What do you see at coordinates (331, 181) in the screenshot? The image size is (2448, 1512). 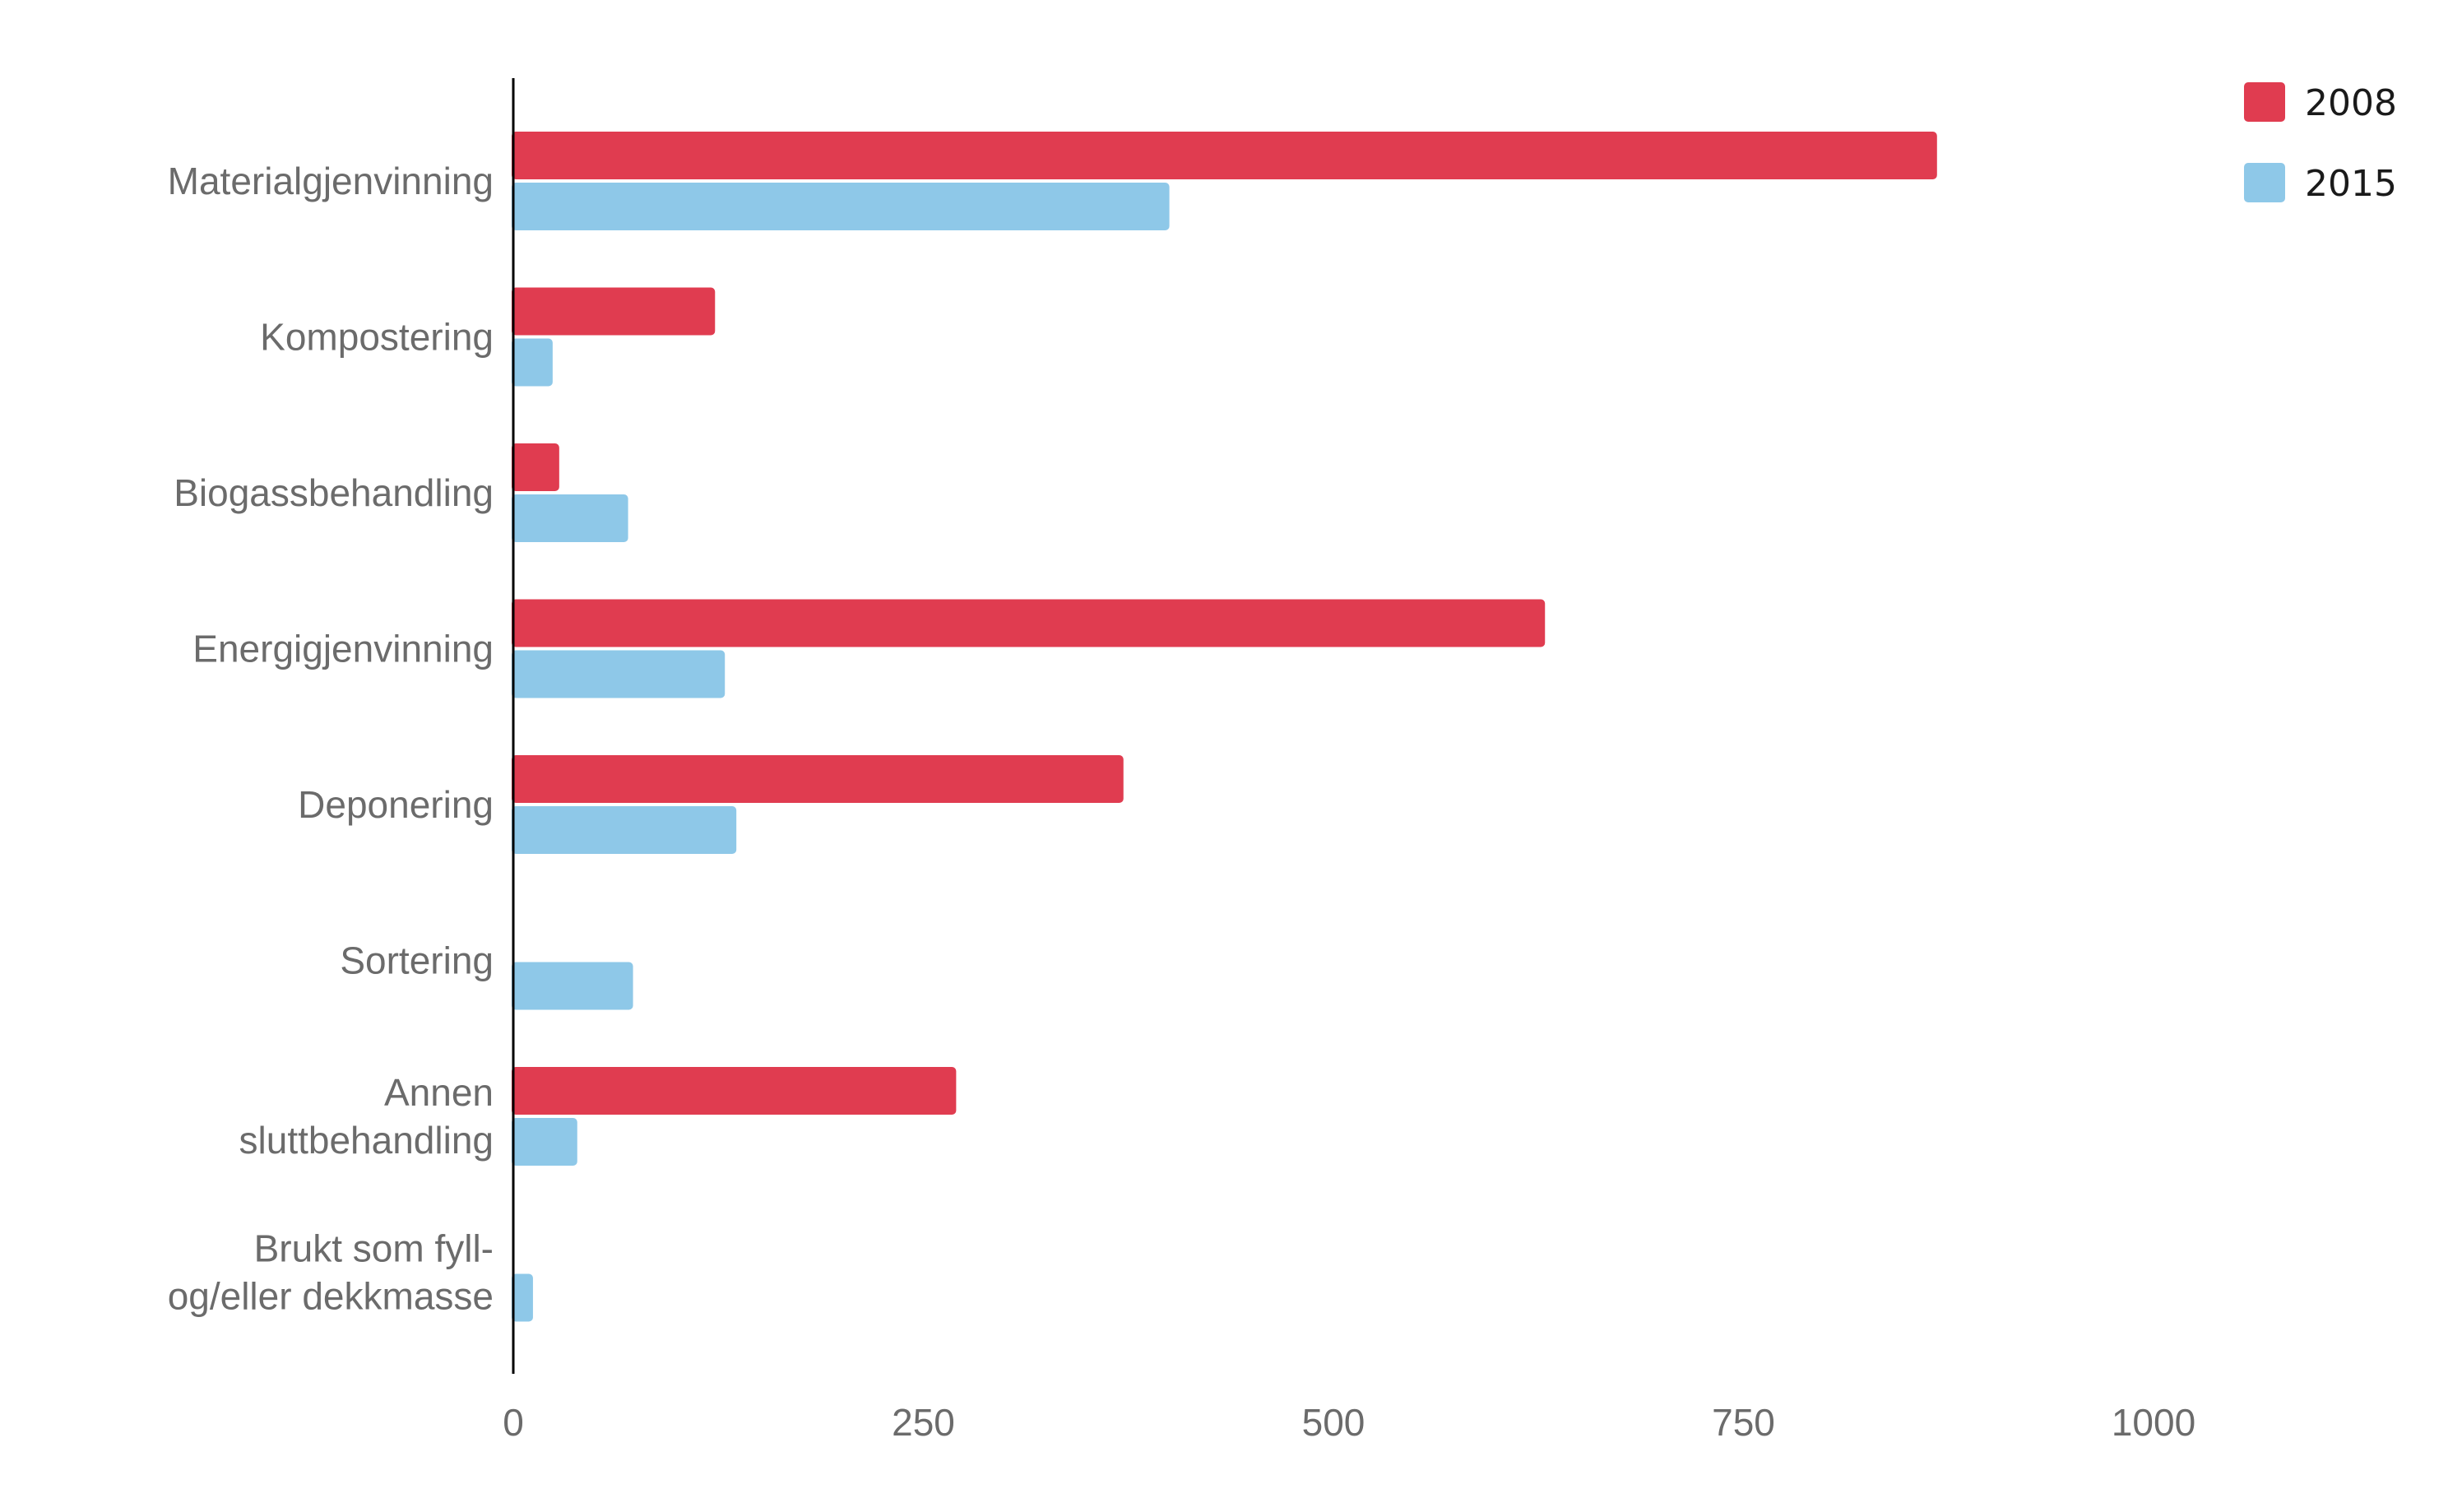 I see `category-label: Materialgjenvinning` at bounding box center [331, 181].